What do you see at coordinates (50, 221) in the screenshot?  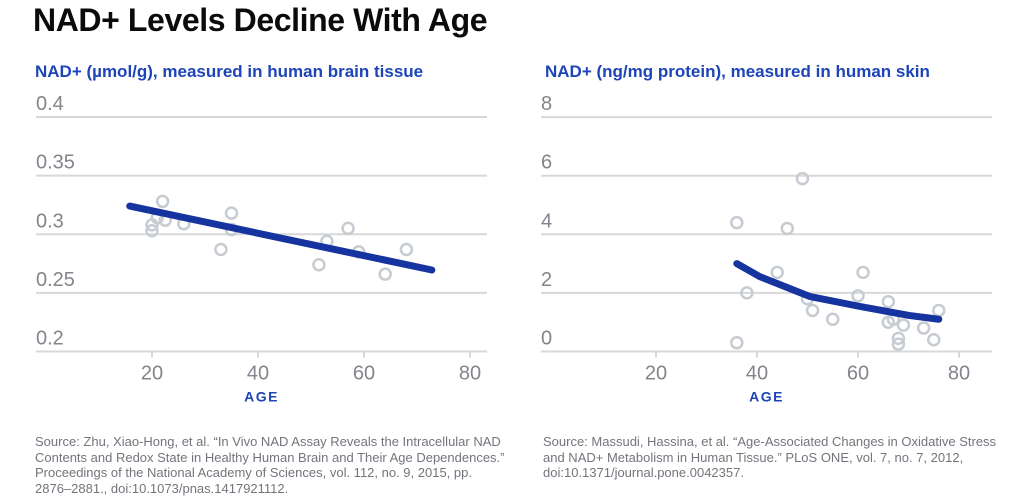 I see `y-tick-label: 0.3` at bounding box center [50, 221].